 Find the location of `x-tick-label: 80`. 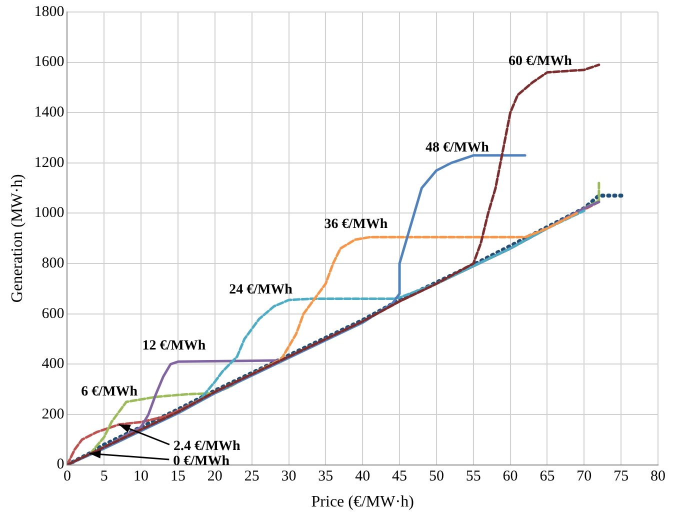

x-tick-label: 80 is located at coordinates (658, 476).